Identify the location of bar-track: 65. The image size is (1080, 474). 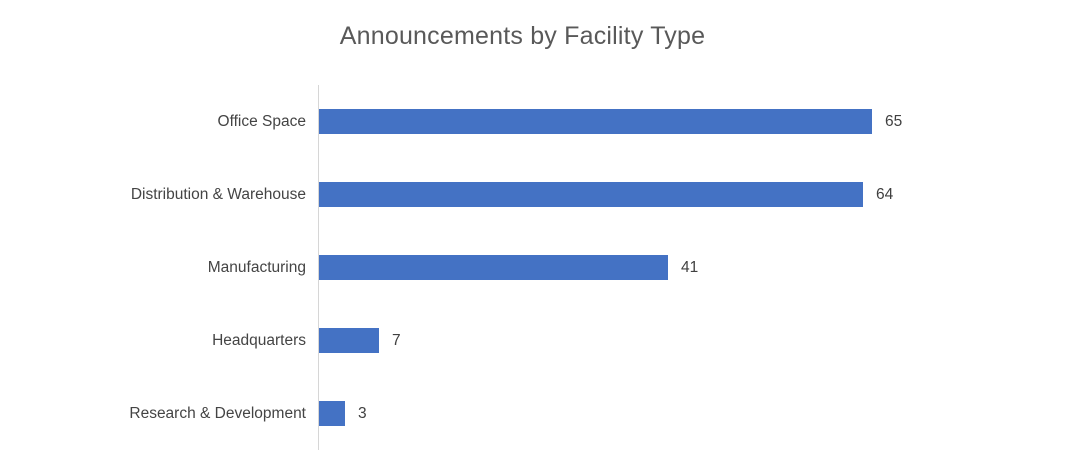
(699, 121).